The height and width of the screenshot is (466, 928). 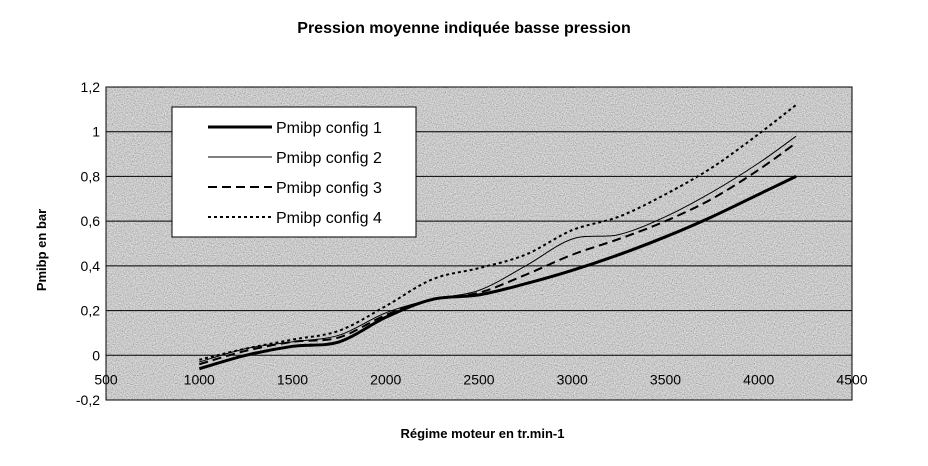 I want to click on x-tick-label: 1000, so click(x=199, y=379).